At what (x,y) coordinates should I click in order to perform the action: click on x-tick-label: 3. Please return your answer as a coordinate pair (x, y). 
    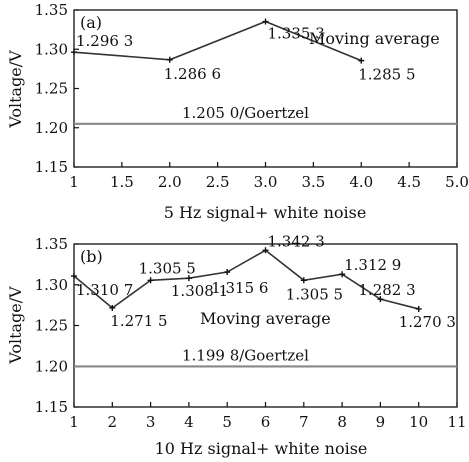
    Looking at the image, I should click on (151, 422).